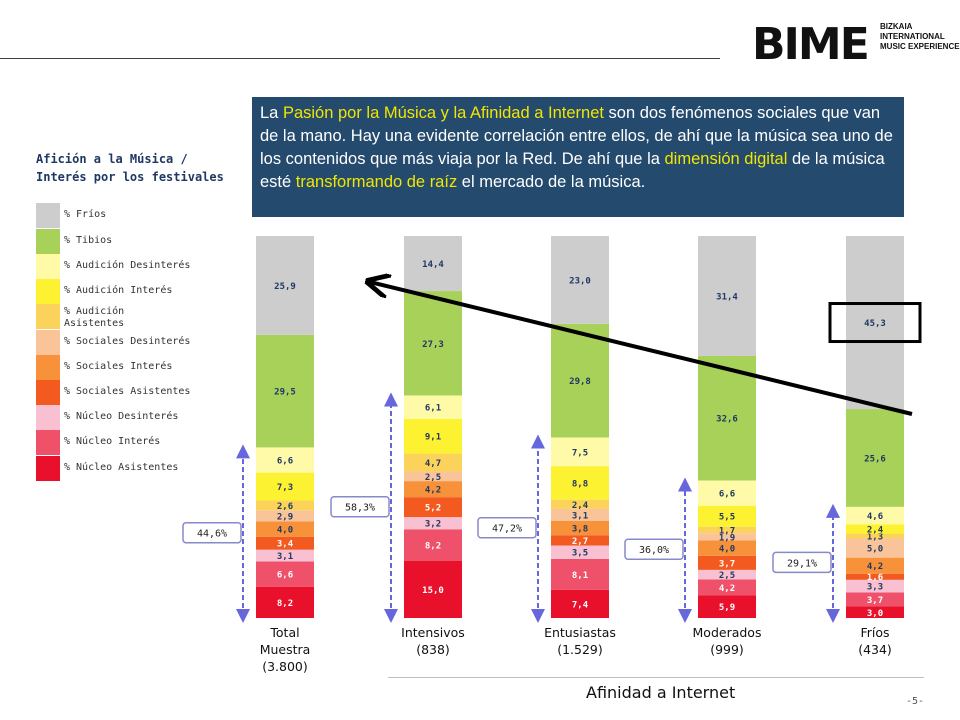 This screenshot has height=720, width=960. I want to click on legend-item: % Audición Interés, so click(136, 291).